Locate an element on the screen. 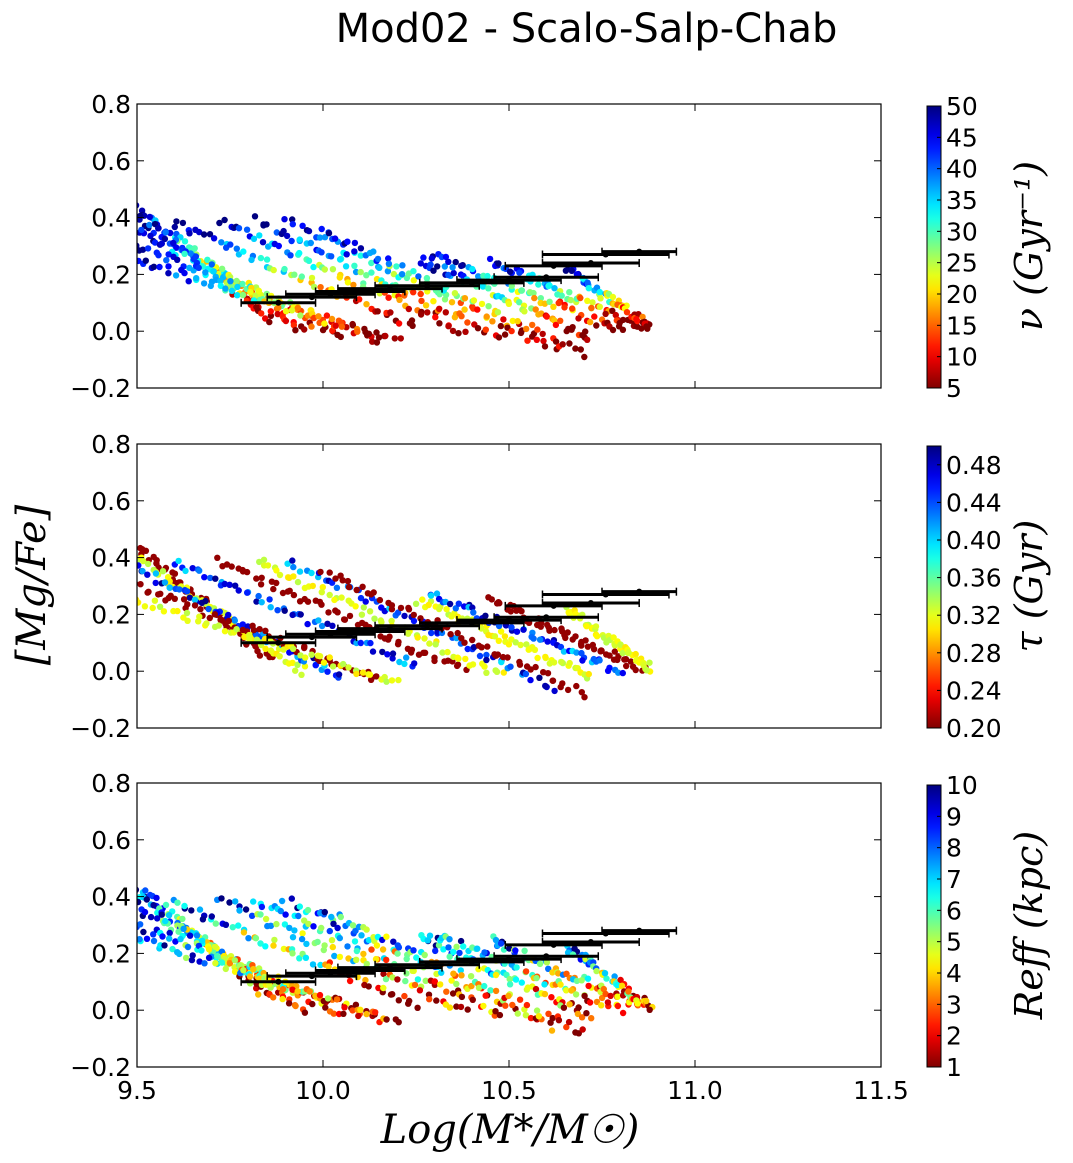  y-tick-label: 0.2 is located at coordinates (111, 614).